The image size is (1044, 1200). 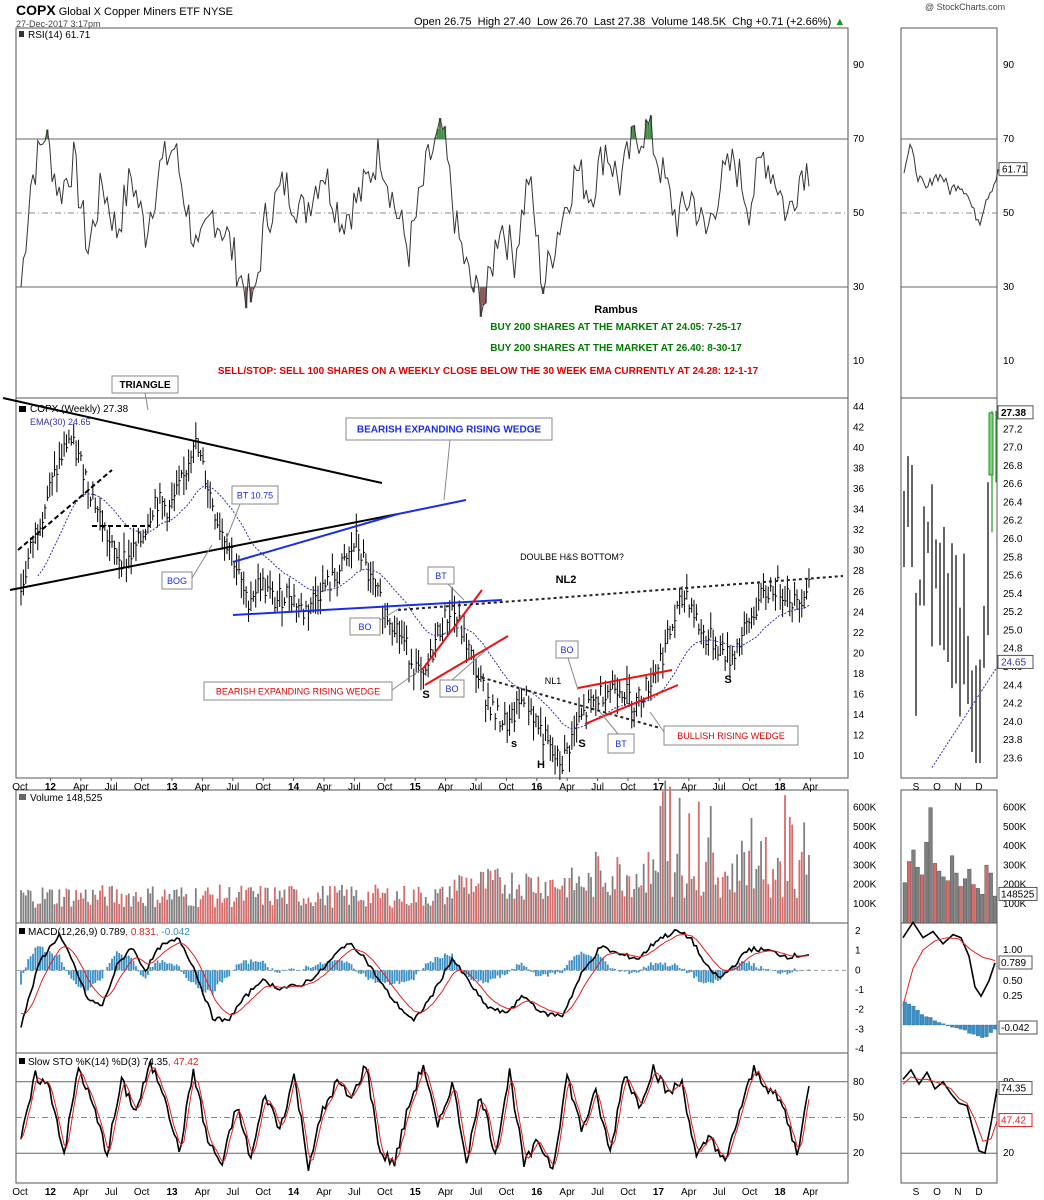 I want to click on sto-side-tick-label: 20, so click(x=1009, y=1153).